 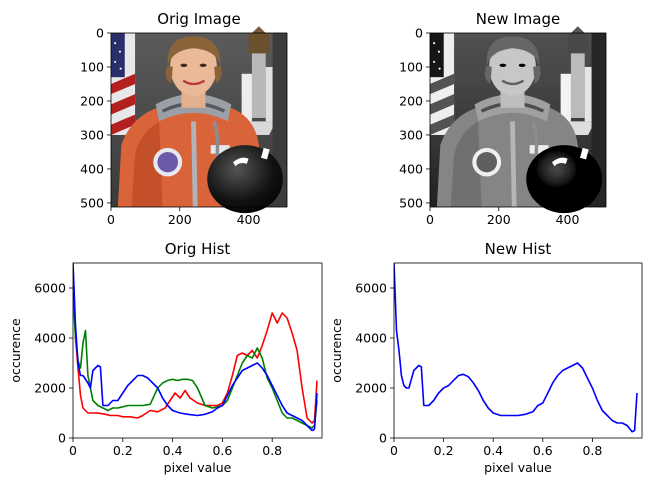 I want to click on panel-new-image: New Image 0 200 400 0 100 200 300 400 500, so click(x=502, y=118).